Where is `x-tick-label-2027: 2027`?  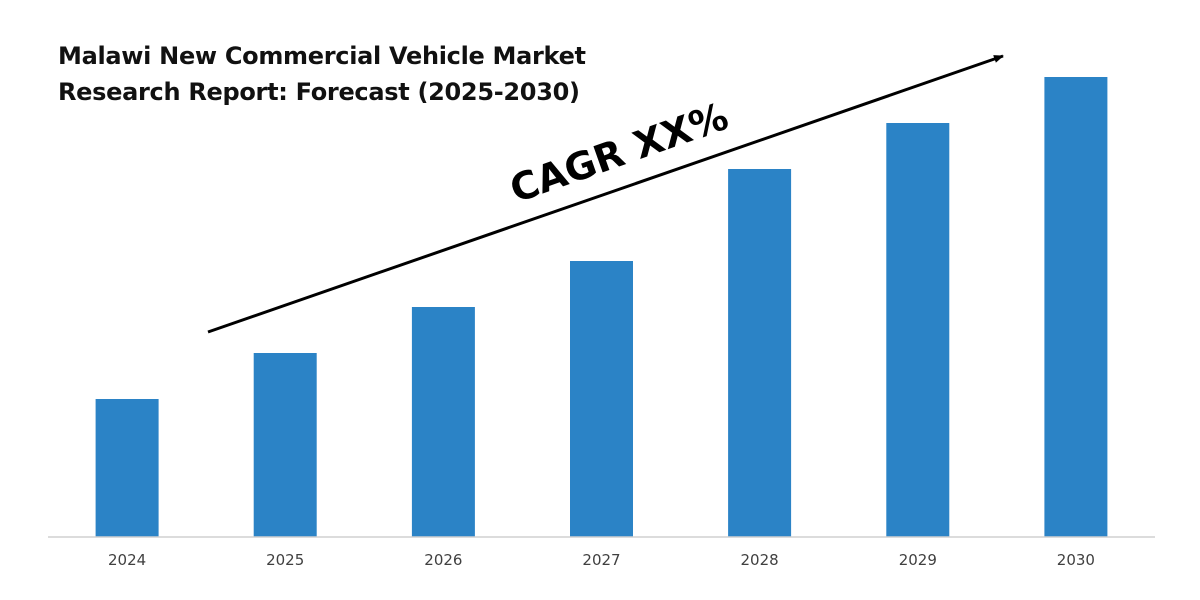
x-tick-label-2027: 2027 is located at coordinates (601, 560).